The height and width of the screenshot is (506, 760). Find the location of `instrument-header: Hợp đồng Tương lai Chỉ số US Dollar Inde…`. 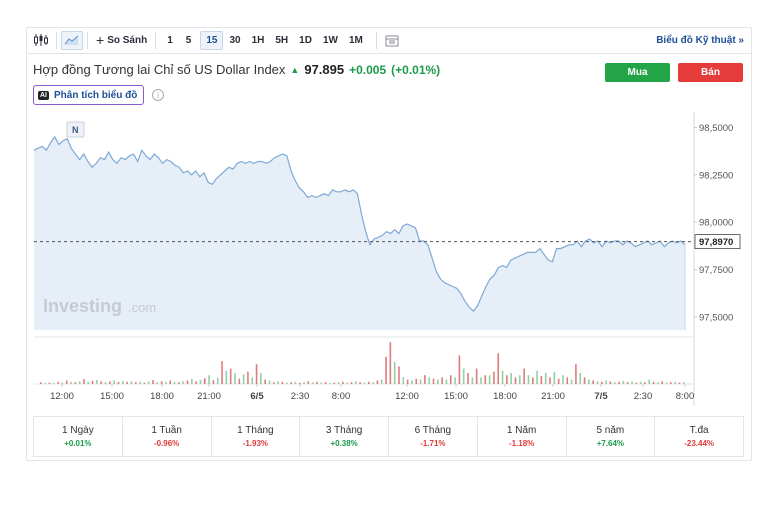

instrument-header: Hợp đồng Tương lai Chỉ số US Dollar Inde… is located at coordinates (236, 69).